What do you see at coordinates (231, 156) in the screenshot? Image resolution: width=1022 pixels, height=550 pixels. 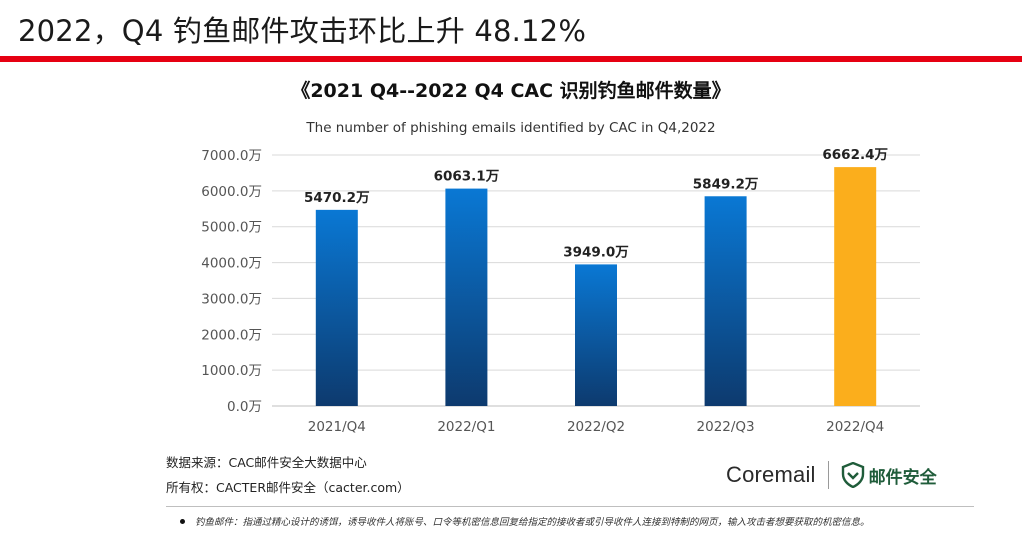 I see `y-tick-label: 7000.0万` at bounding box center [231, 156].